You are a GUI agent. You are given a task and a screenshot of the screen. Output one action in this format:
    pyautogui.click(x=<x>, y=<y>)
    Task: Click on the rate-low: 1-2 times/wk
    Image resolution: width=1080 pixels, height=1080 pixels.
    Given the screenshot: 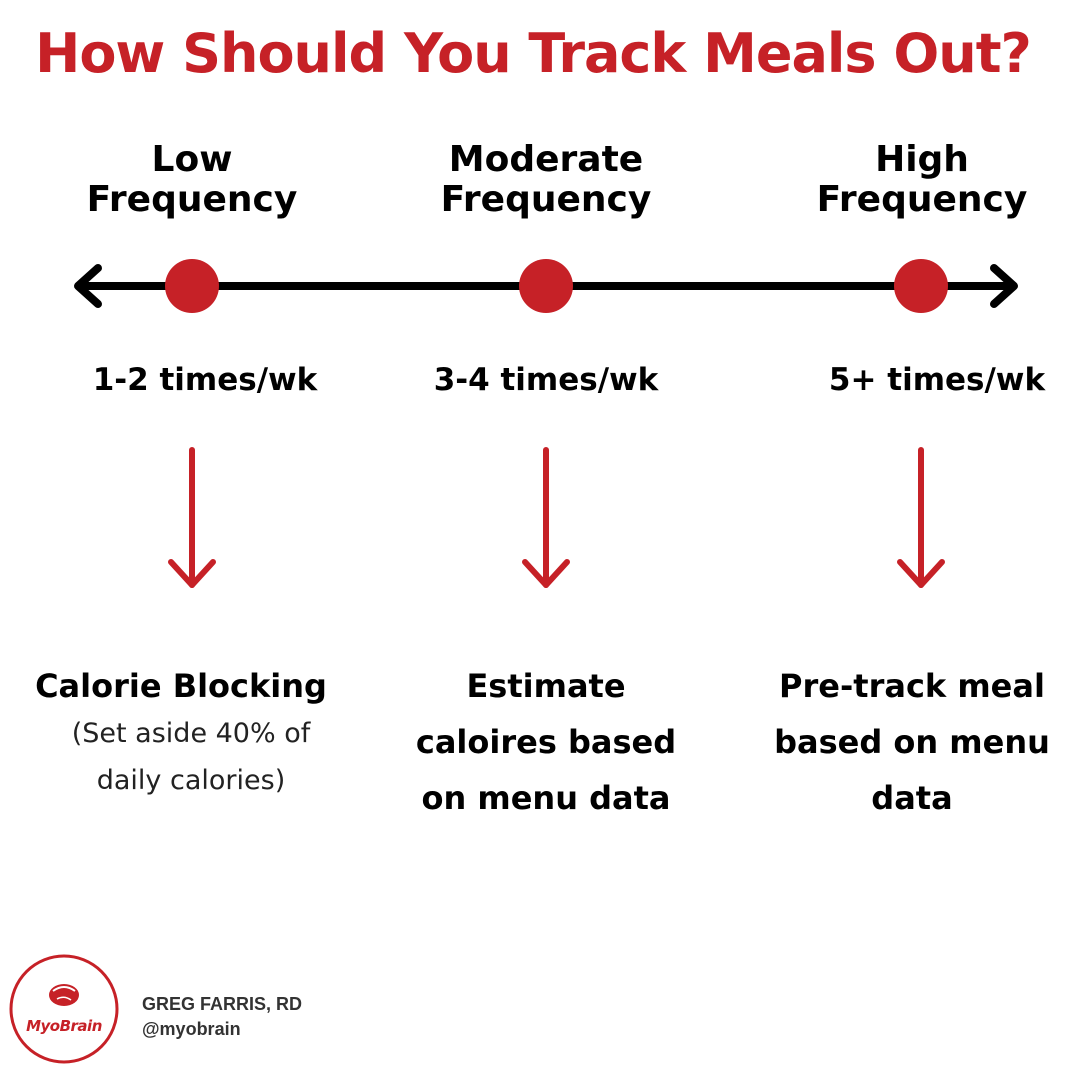 What is the action you would take?
    pyautogui.click(x=205, y=380)
    